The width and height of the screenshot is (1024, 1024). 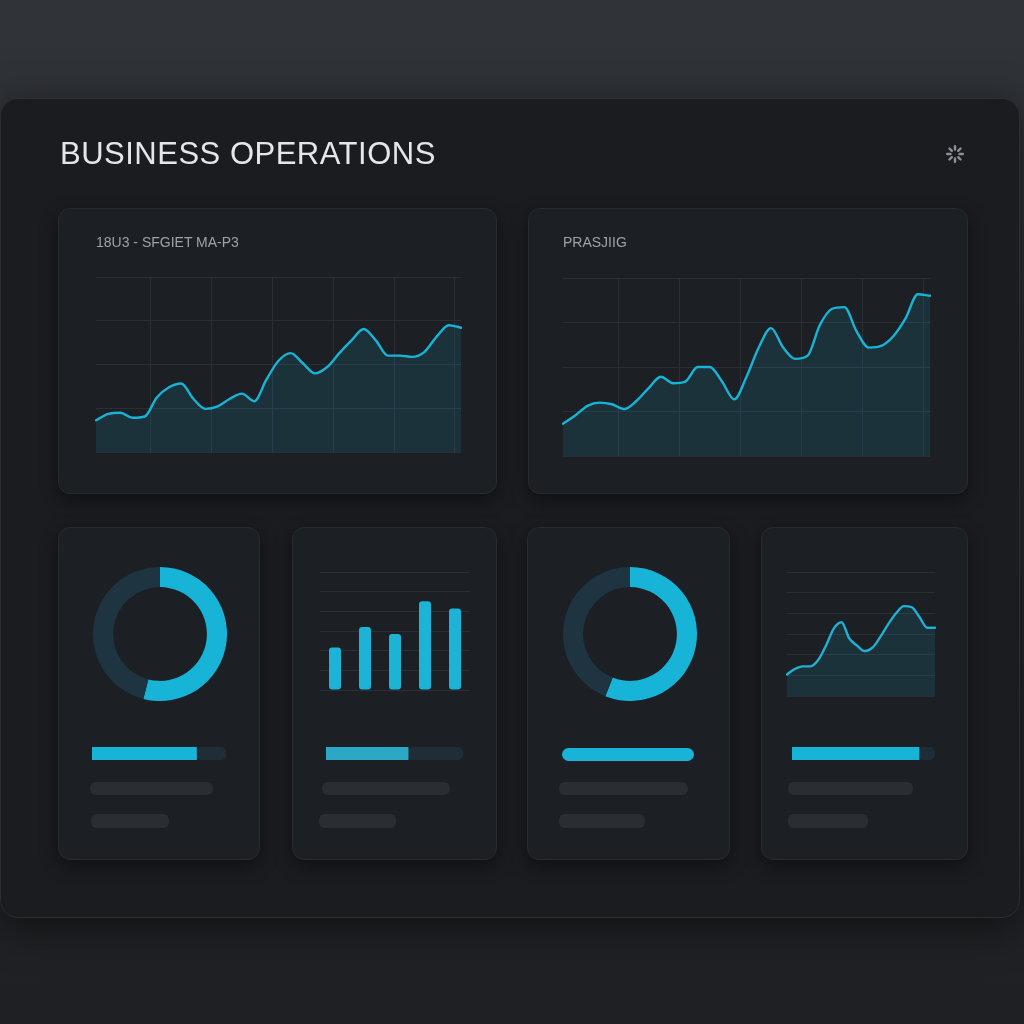 I want to click on chart-title: PRASJIIG, so click(x=595, y=242).